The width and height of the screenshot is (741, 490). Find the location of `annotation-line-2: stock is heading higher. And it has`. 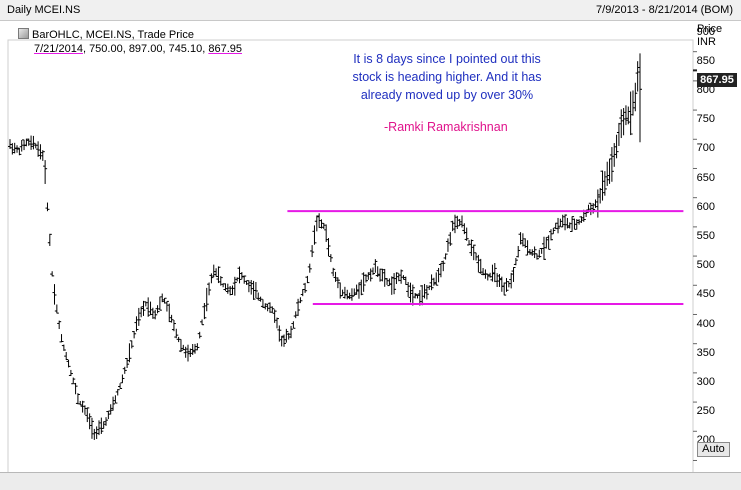

annotation-line-2: stock is heading higher. And it has is located at coordinates (447, 77).